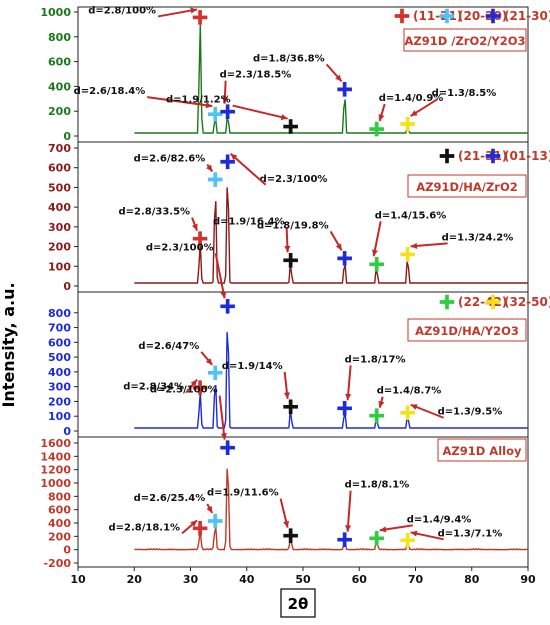 The width and height of the screenshot is (550, 625). What do you see at coordinates (464, 41) in the screenshot?
I see `panel-title: AZ91D /ZrO2/Y2O3` at bounding box center [464, 41].